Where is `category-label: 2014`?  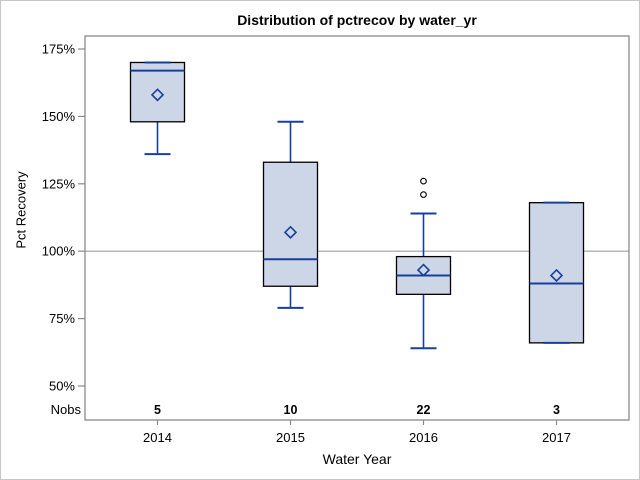 category-label: 2014 is located at coordinates (157, 437).